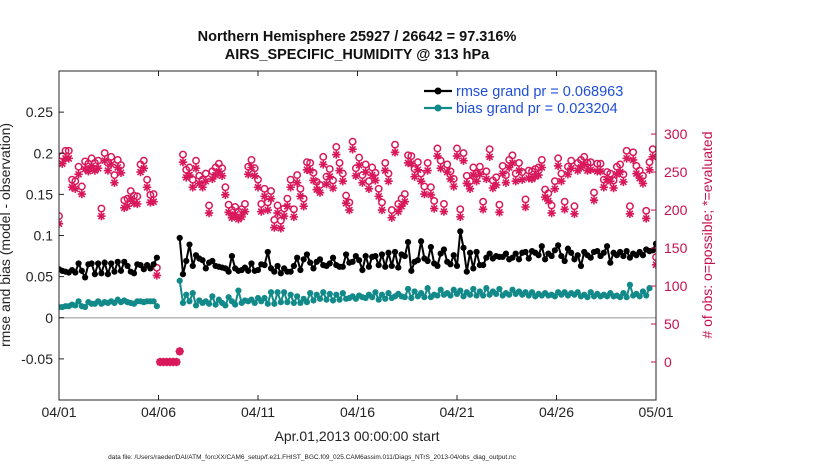 The height and width of the screenshot is (470, 830). Describe the element at coordinates (668, 362) in the screenshot. I see `y2-tick-label: 0` at that location.